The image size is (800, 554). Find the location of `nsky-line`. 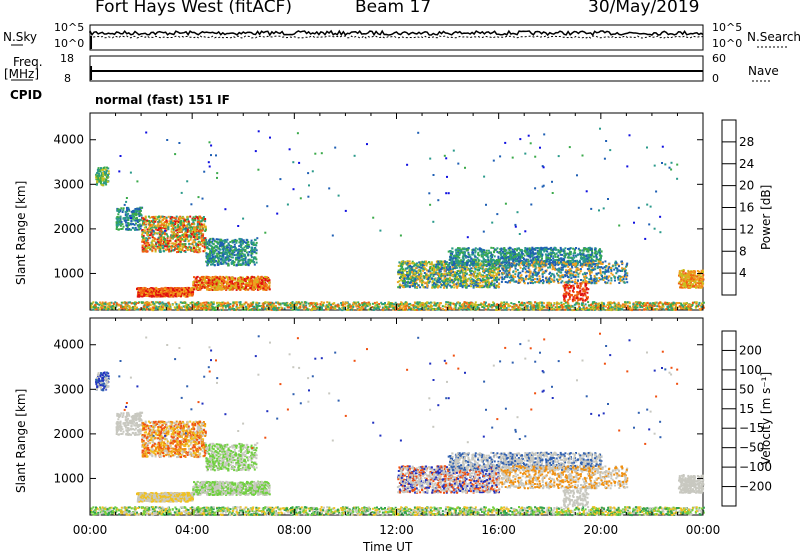

nsky-line is located at coordinates (396, 33).